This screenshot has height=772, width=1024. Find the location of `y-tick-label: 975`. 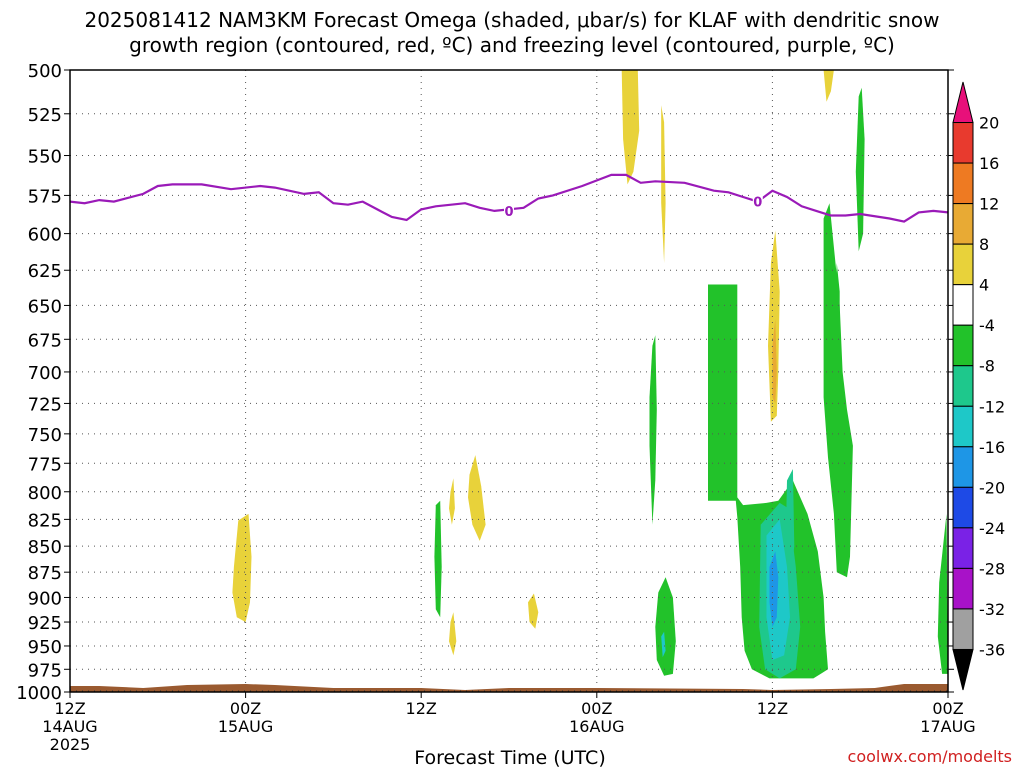

y-tick-label: 975 is located at coordinates (45, 670).